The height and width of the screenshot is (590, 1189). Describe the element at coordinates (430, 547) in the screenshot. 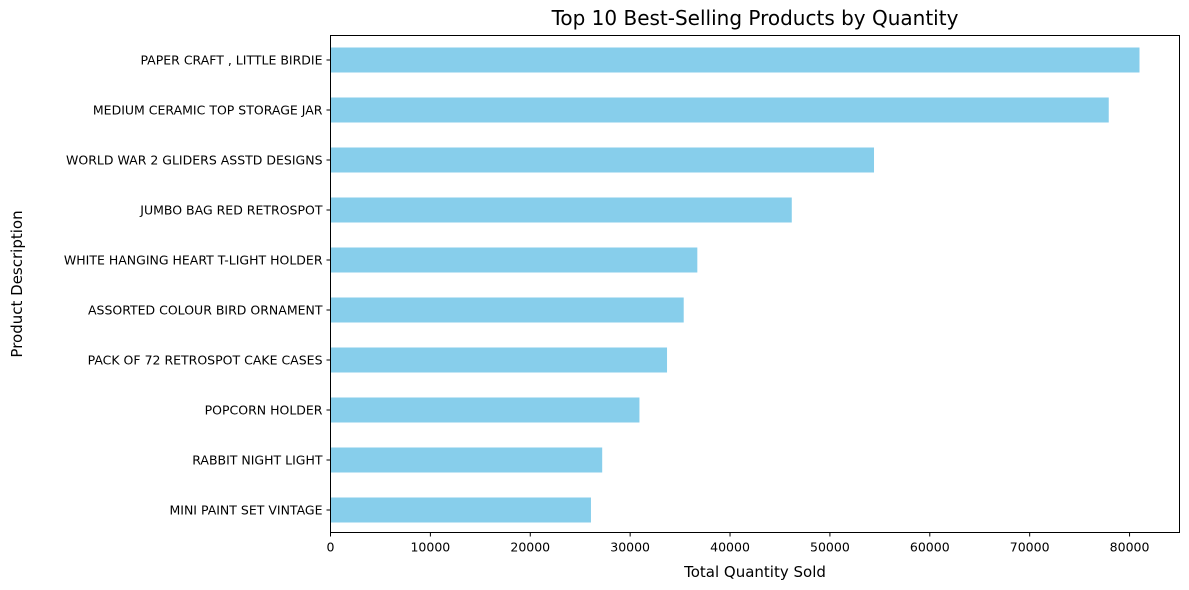

I see `x-tick-label: 10000` at that location.